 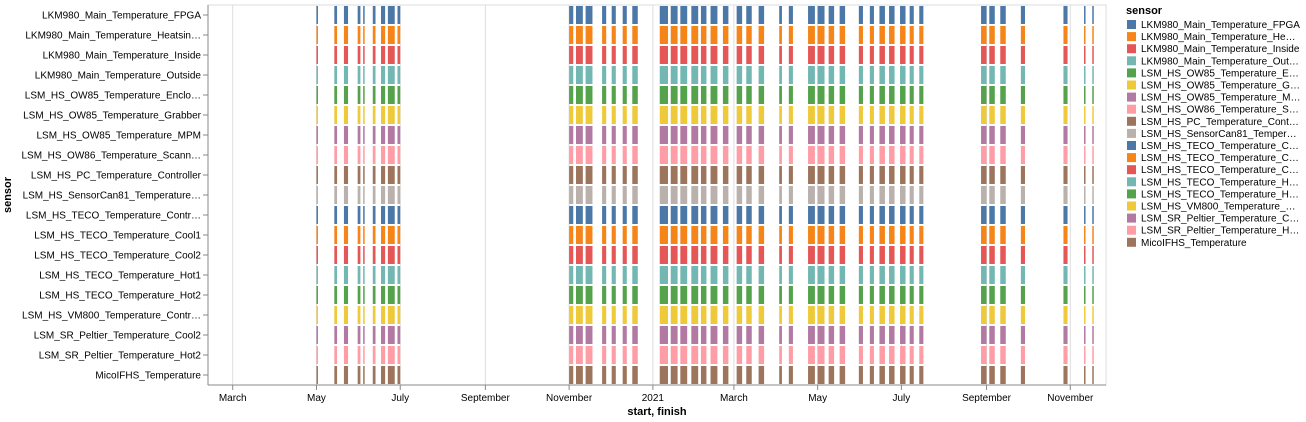 What do you see at coordinates (657, 412) in the screenshot?
I see `x-axis-title: start, finish` at bounding box center [657, 412].